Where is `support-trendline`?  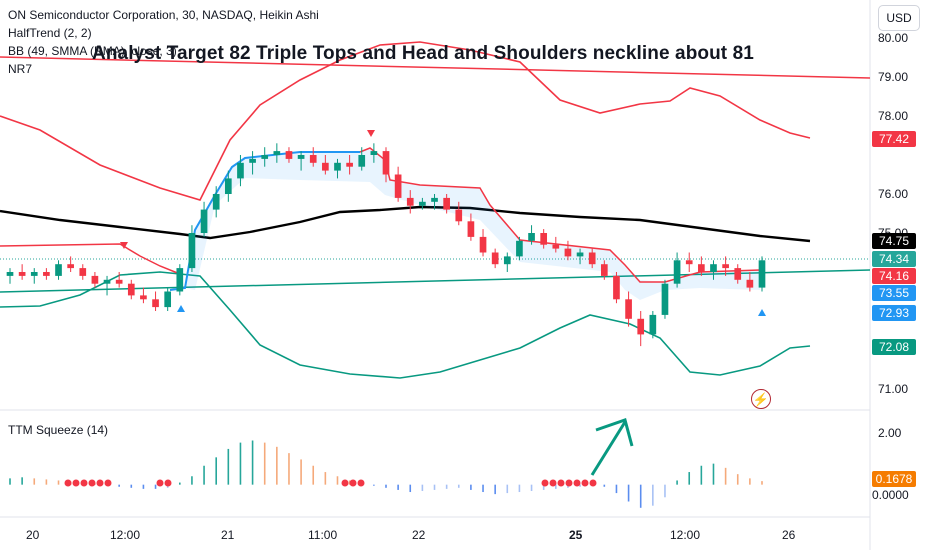
support-trendline is located at coordinates (435, 281).